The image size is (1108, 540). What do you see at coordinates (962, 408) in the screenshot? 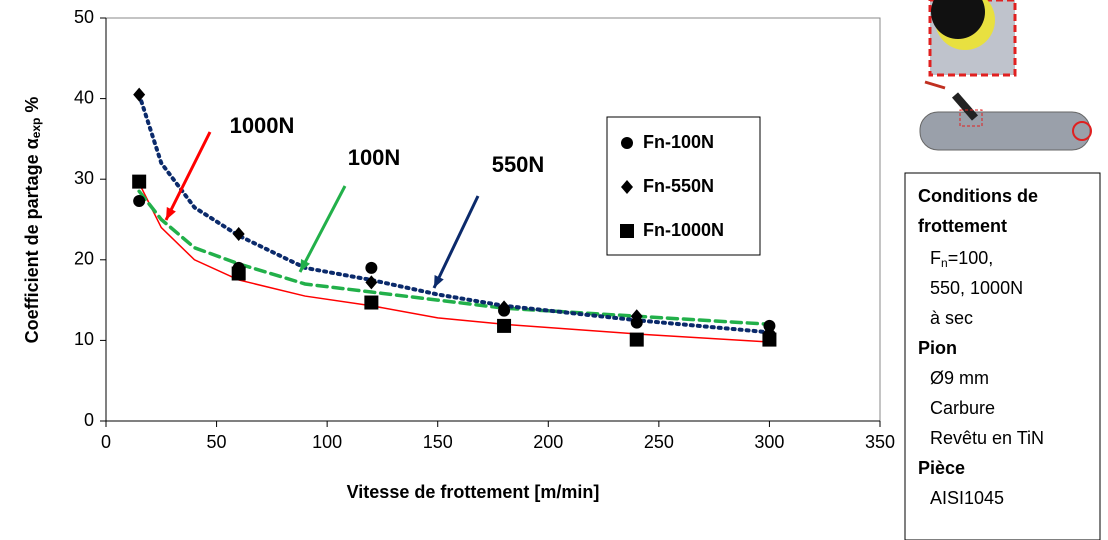
I see `panel-text: Carbure` at bounding box center [962, 408].